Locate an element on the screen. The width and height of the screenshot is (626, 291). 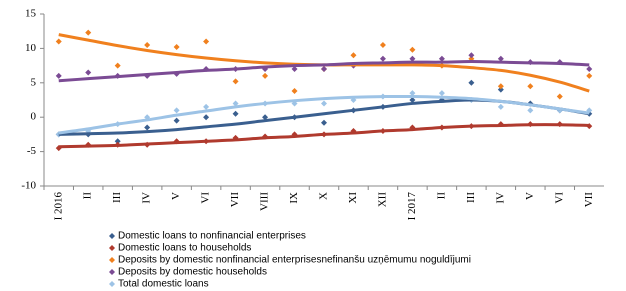
x-tick-label: XI is located at coordinates (353, 198).